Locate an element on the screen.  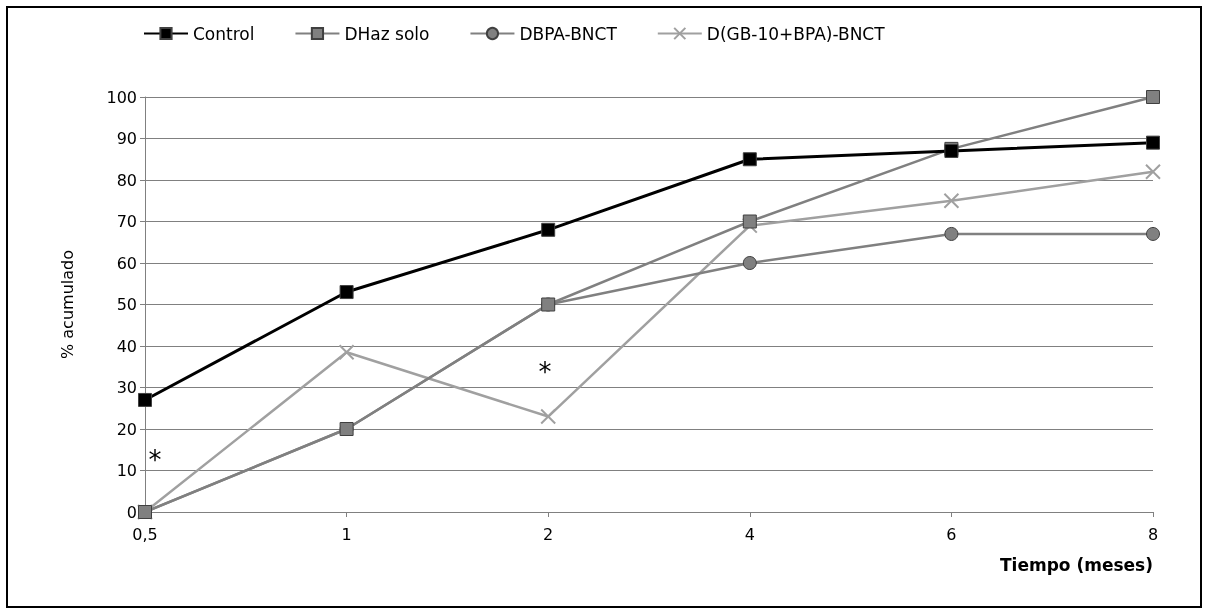
legend-label: Control is located at coordinates (224, 33).